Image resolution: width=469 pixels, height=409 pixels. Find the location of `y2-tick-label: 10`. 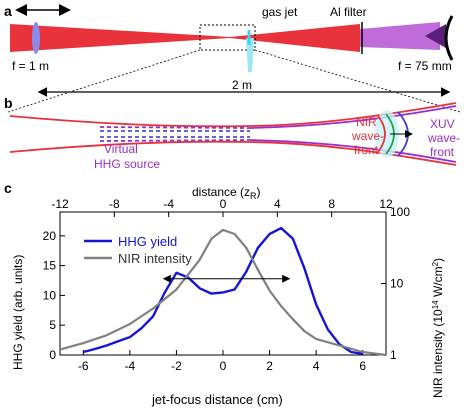

y2-tick-label: 10 is located at coordinates (397, 284).